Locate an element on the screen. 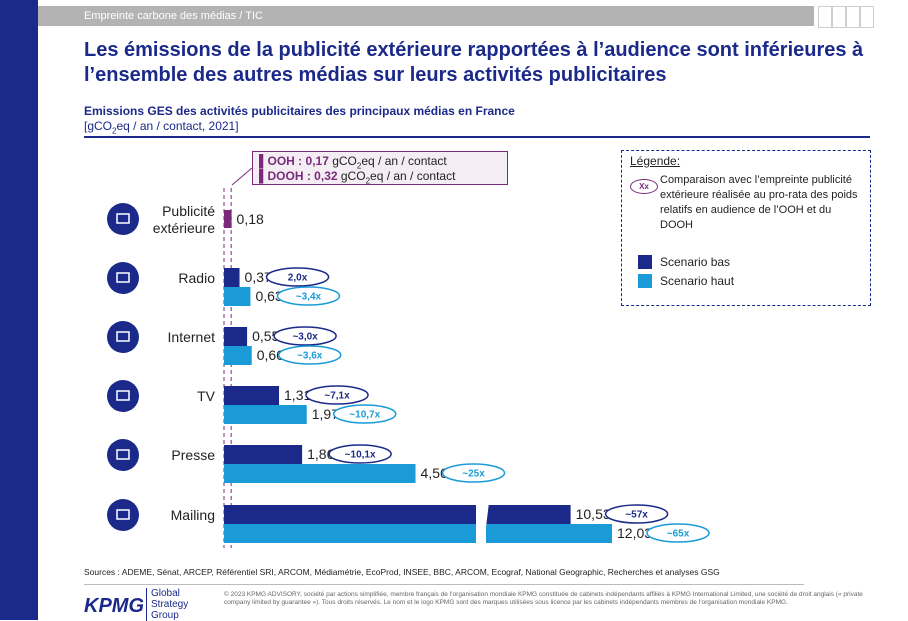  callout-pointer is located at coordinates (242, 176).